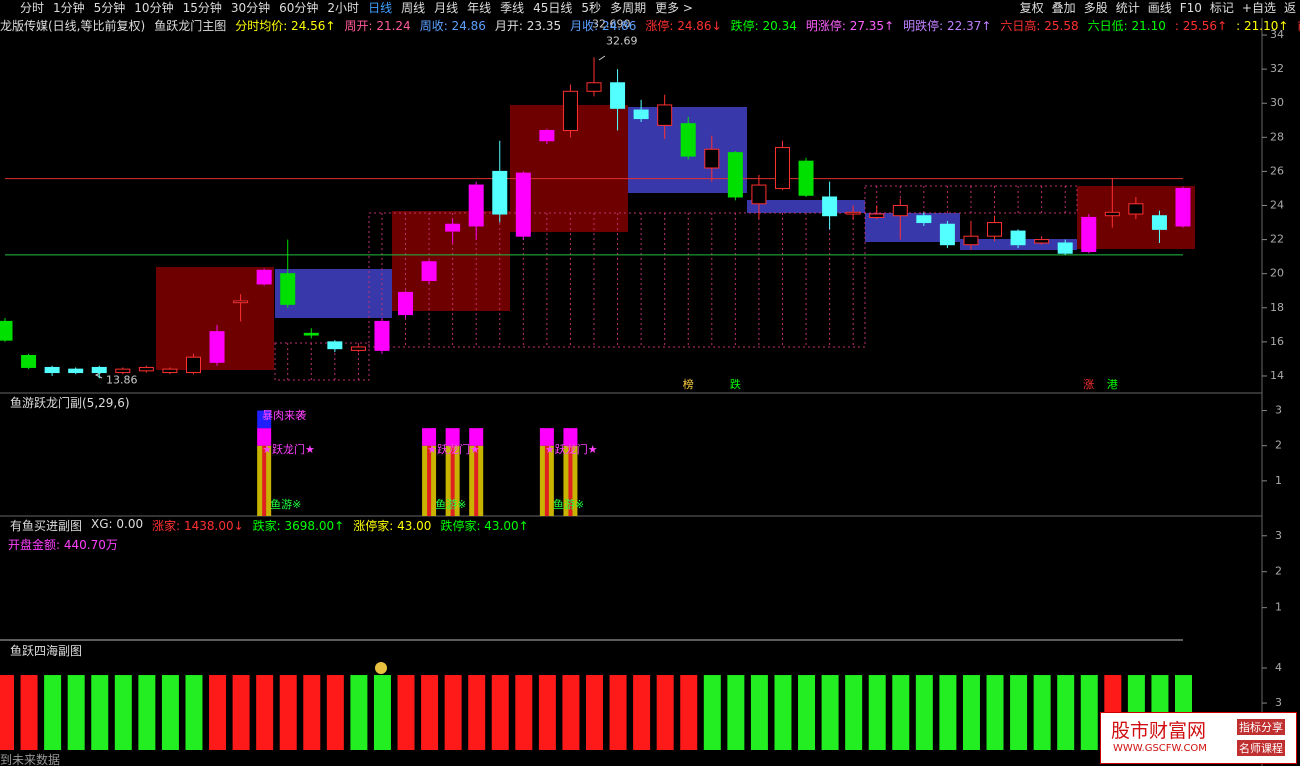  I want to click on toolbar-tab: 多周期, so click(628, 8).